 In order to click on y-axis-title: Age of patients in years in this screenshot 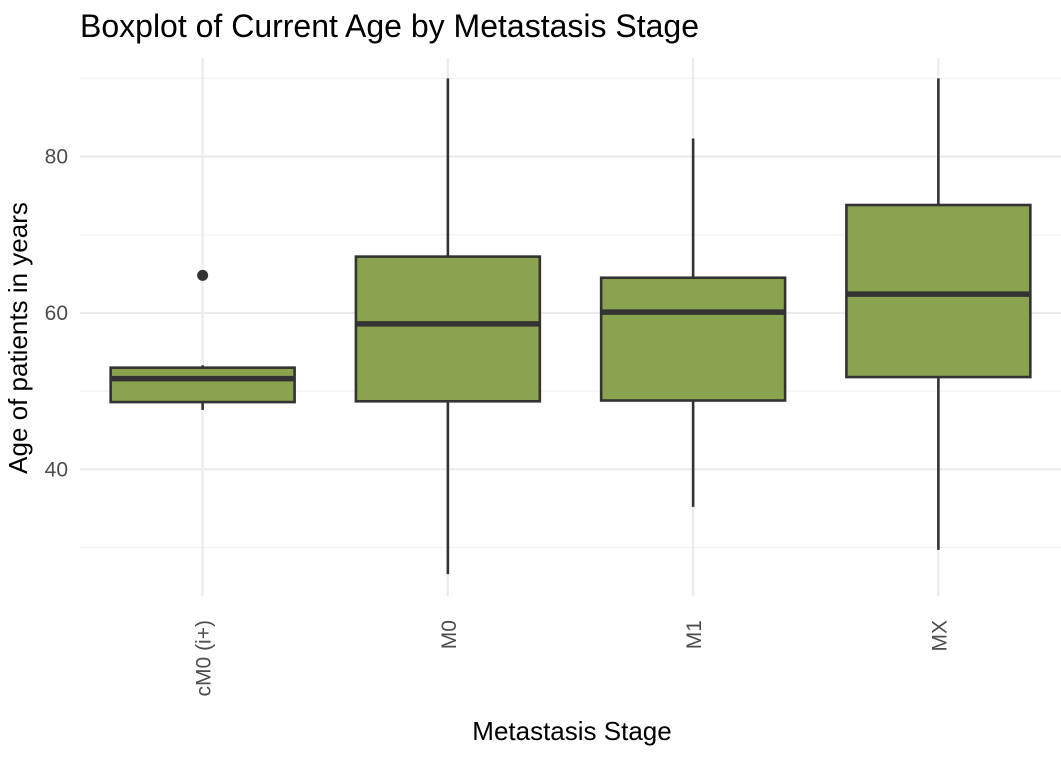, I will do `click(18, 338)`.